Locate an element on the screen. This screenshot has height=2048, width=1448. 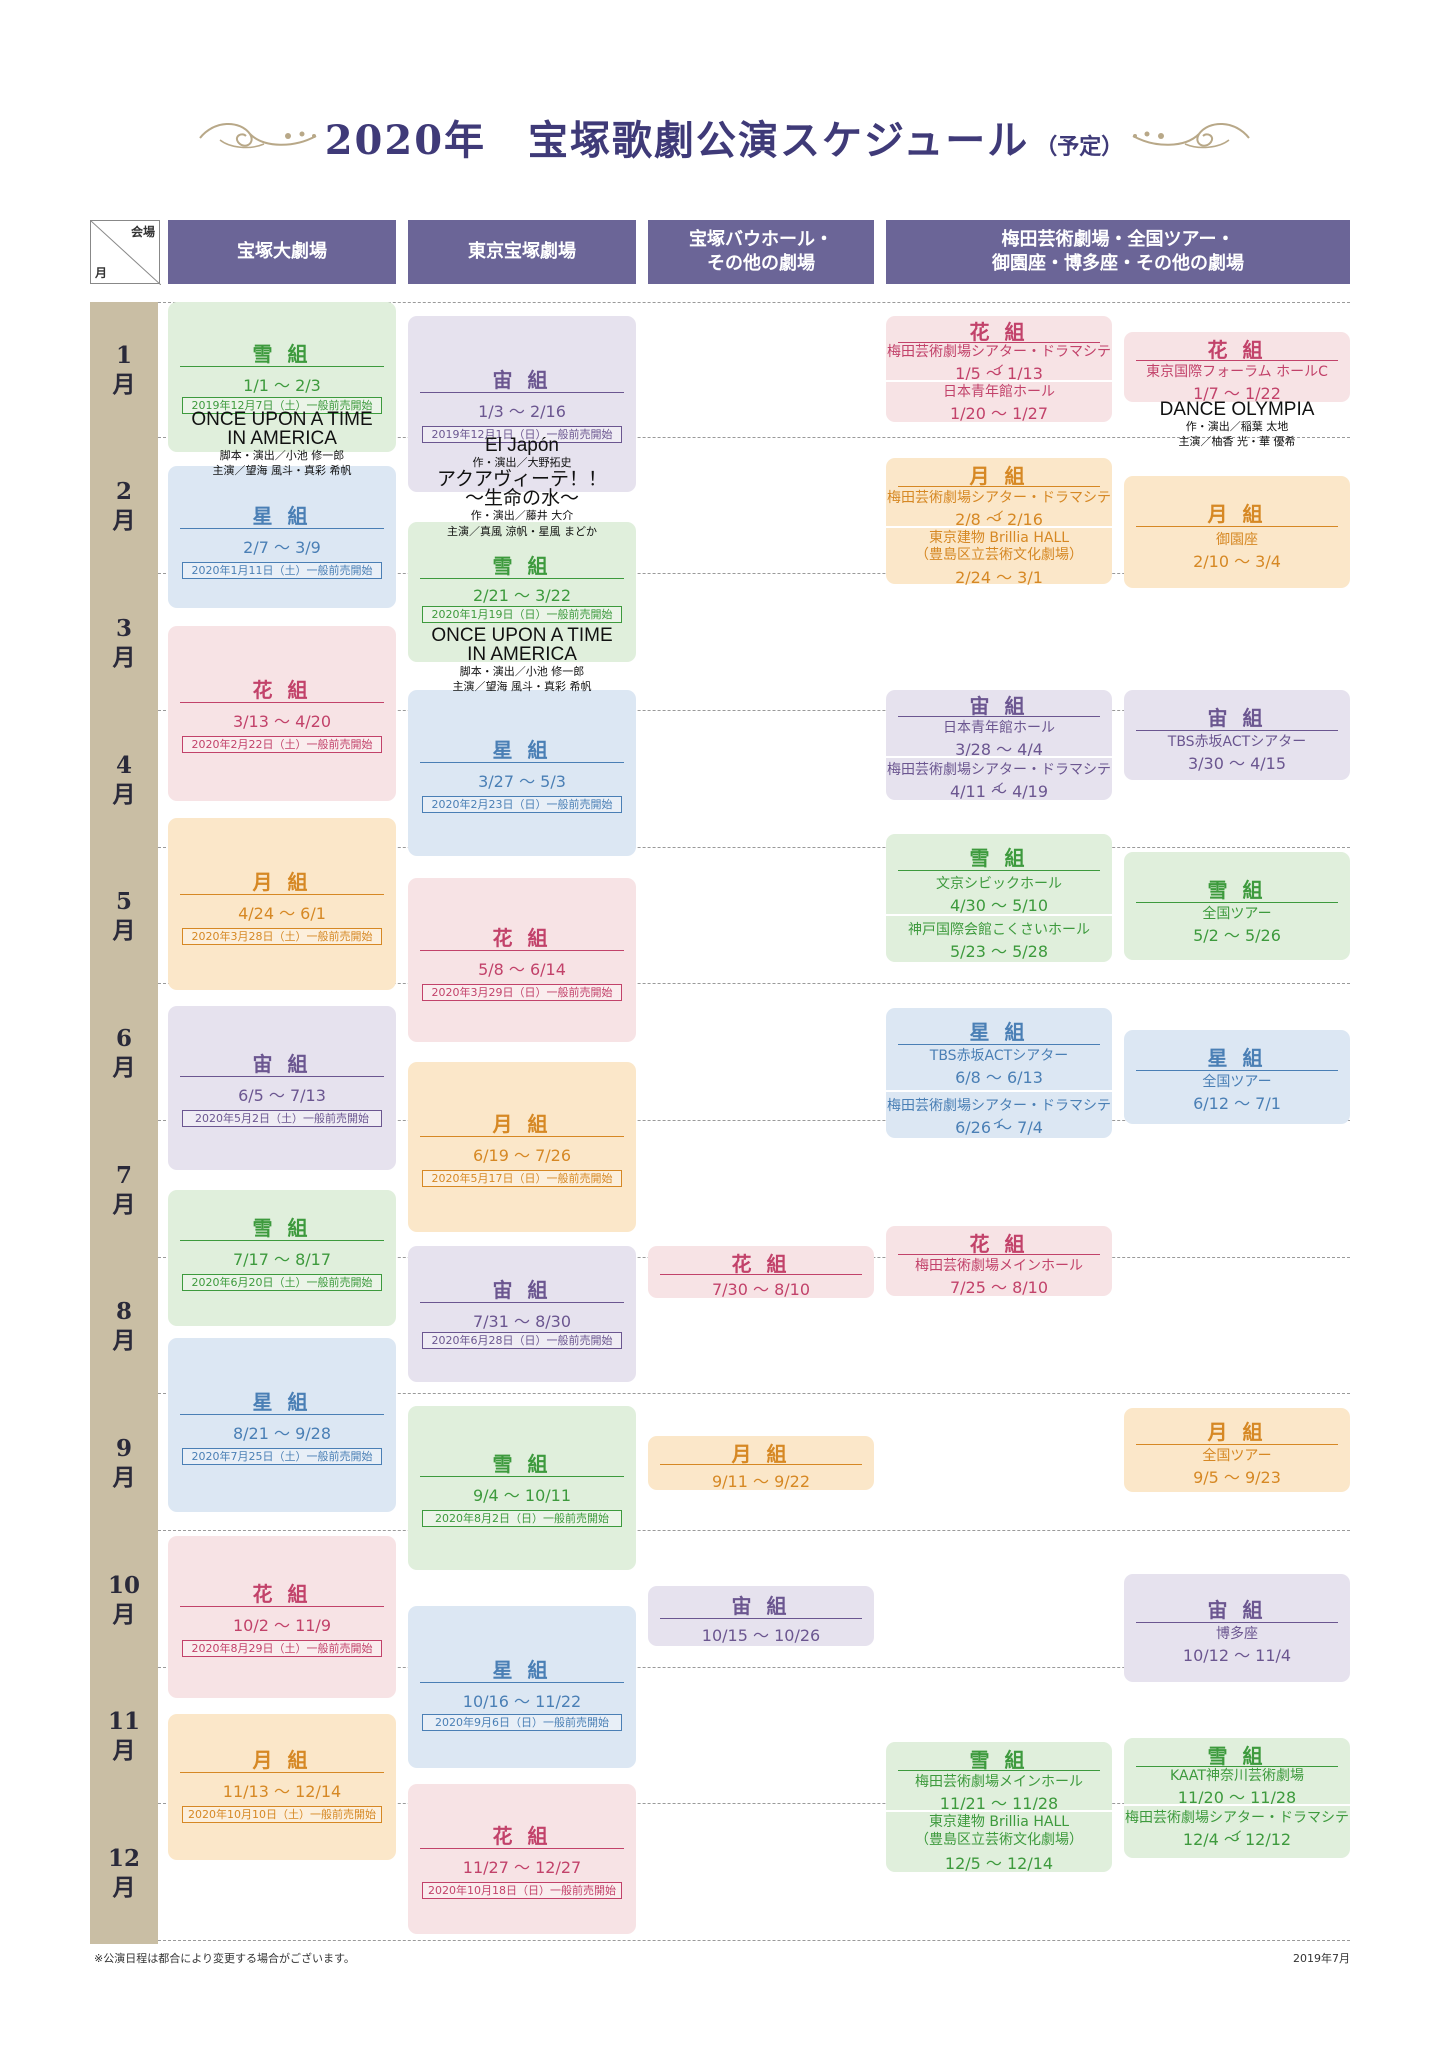
takarazuka-star-2: 星 組 8/21 〜 9/28 2020年7月25日（土）一般前売開始 is located at coordinates (282, 1425).